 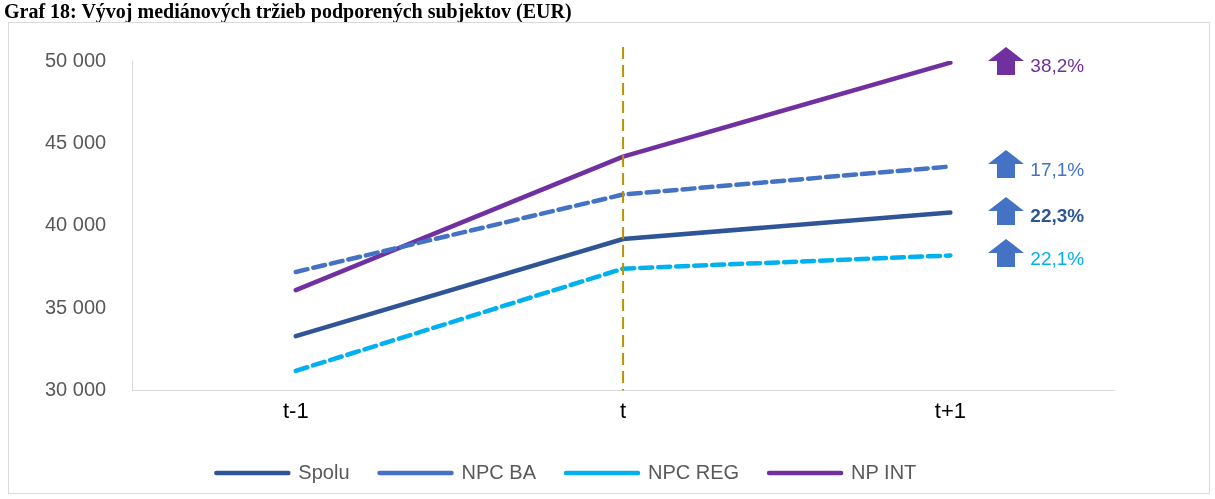 What do you see at coordinates (76, 141) in the screenshot?
I see `y-tick-label: 45 000` at bounding box center [76, 141].